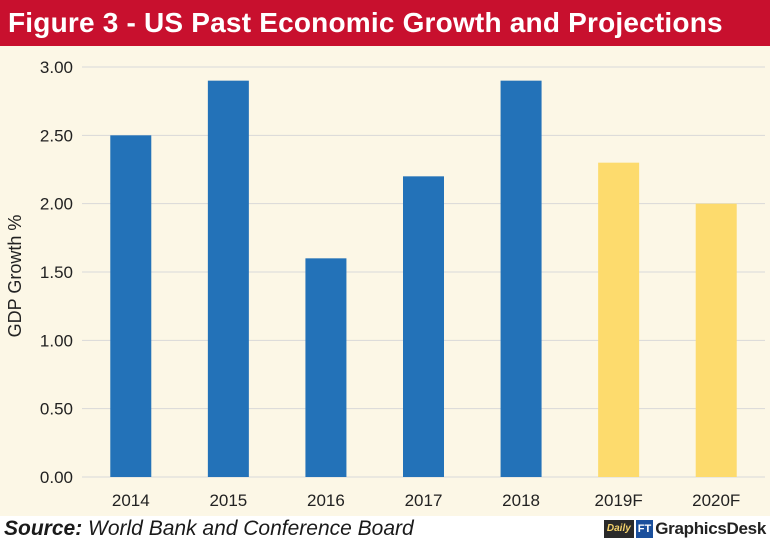 The image size is (770, 542). What do you see at coordinates (248, 528) in the screenshot?
I see `source-text: World Bank and Conference Board` at bounding box center [248, 528].